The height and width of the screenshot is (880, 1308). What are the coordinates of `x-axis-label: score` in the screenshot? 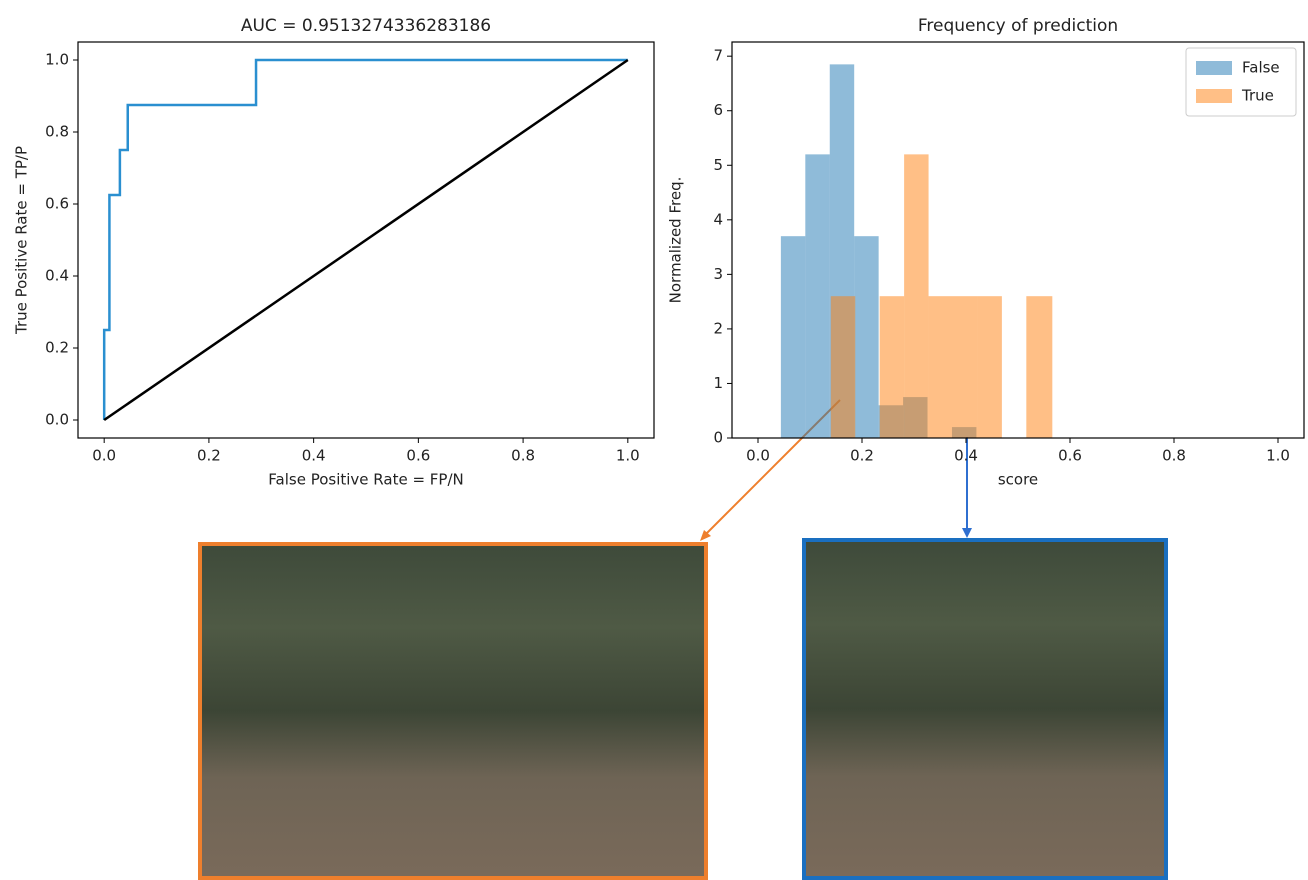 It's located at (1018, 480).